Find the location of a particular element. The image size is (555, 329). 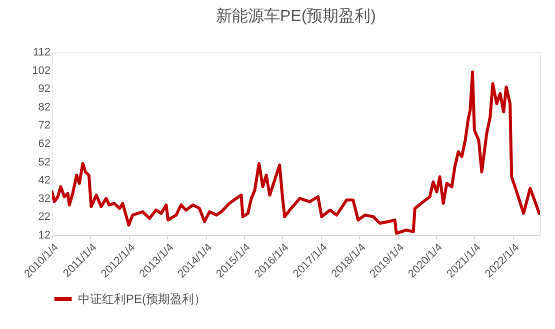

y-tick-label: 112 is located at coordinates (41, 52).